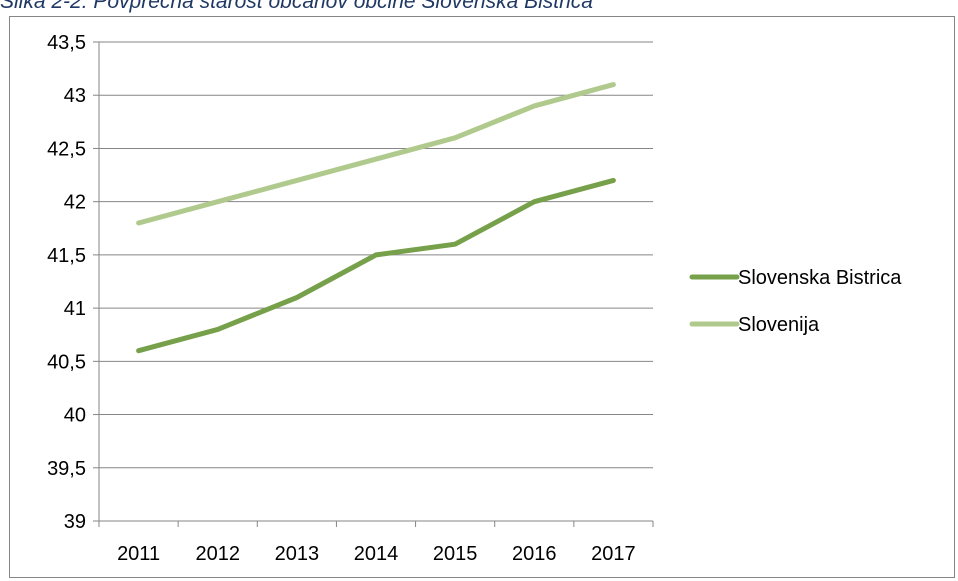 The image size is (958, 581). What do you see at coordinates (138, 554) in the screenshot?
I see `x-tick-label: 2011` at bounding box center [138, 554].